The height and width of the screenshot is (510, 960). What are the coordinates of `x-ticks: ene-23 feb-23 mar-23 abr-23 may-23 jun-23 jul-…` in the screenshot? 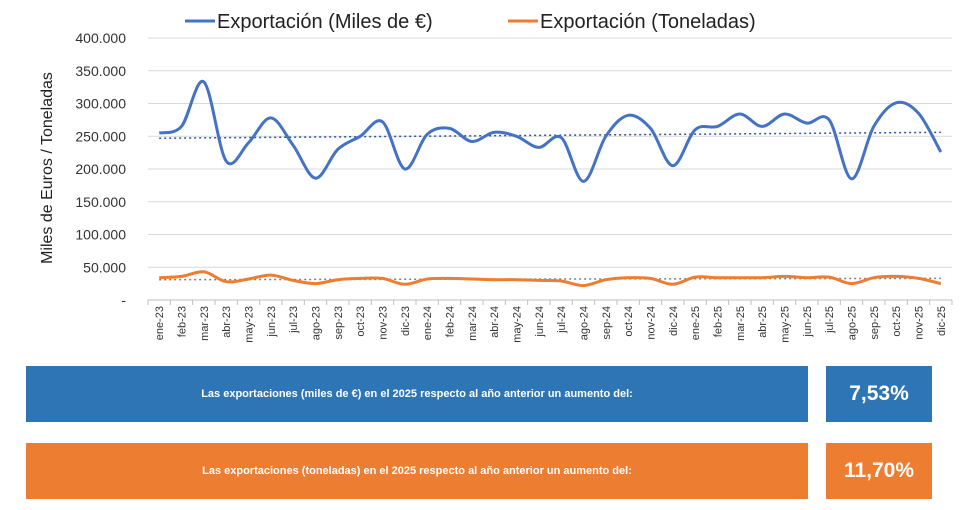 It's located at (550, 321).